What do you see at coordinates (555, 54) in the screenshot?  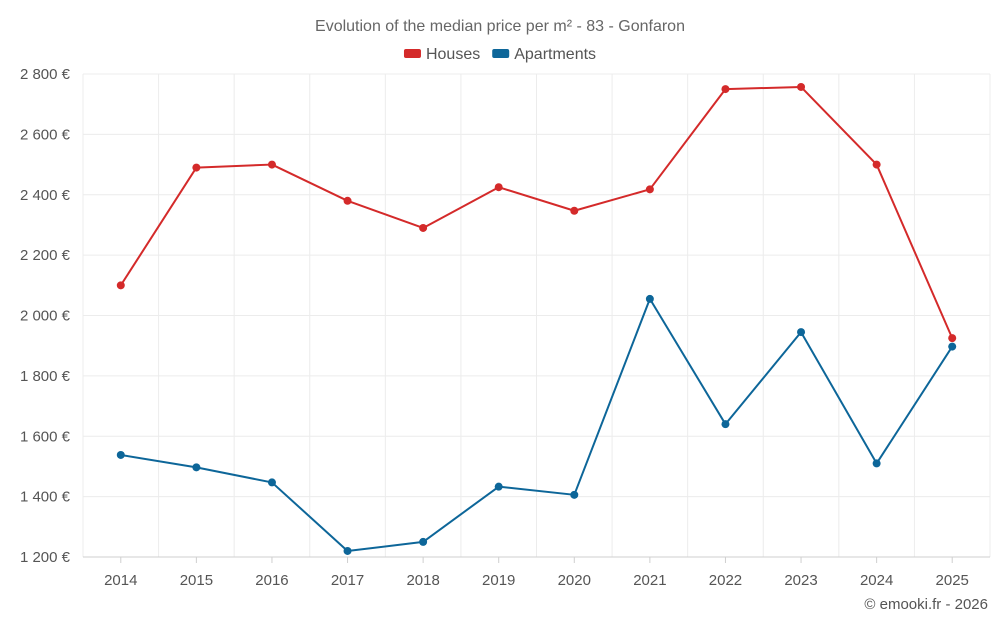 I see `legend-label: Apartments` at bounding box center [555, 54].